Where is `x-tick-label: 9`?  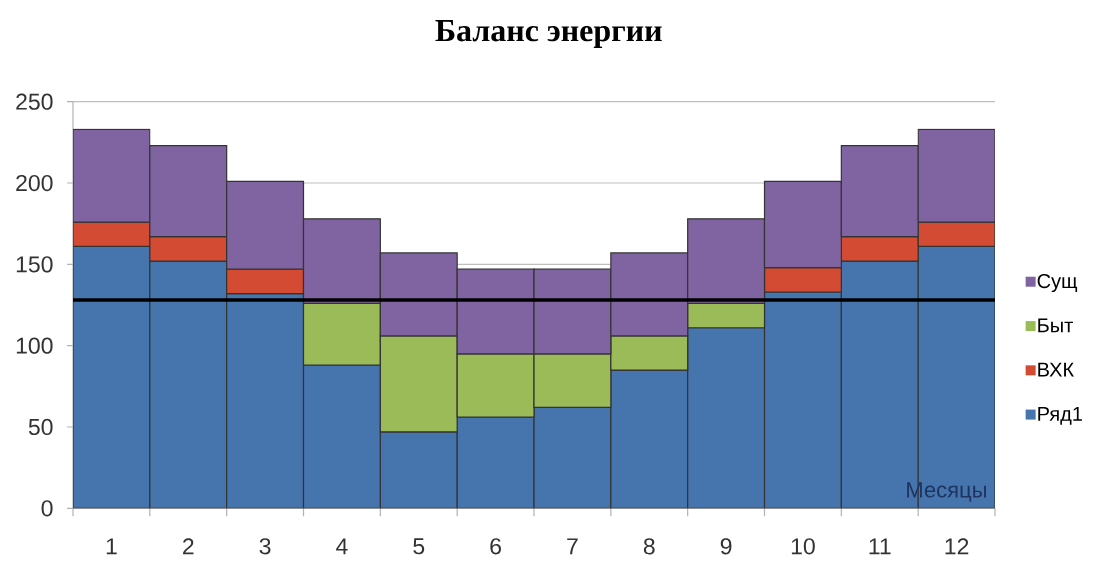
x-tick-label: 9 is located at coordinates (726, 546).